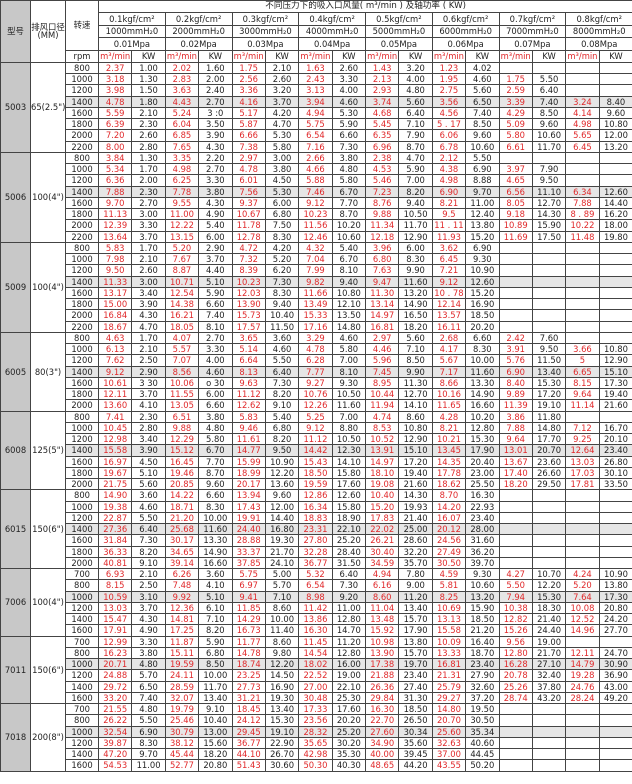  What do you see at coordinates (482, 630) in the screenshot?
I see `power-cell: 21.20` at bounding box center [482, 630].